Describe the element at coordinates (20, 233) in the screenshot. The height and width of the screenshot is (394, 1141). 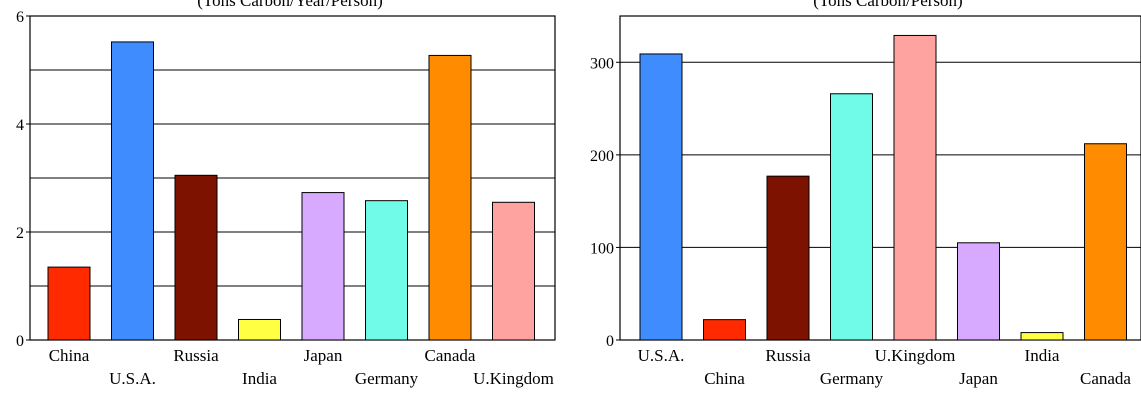
I see `y-tick-label: 2` at that location.